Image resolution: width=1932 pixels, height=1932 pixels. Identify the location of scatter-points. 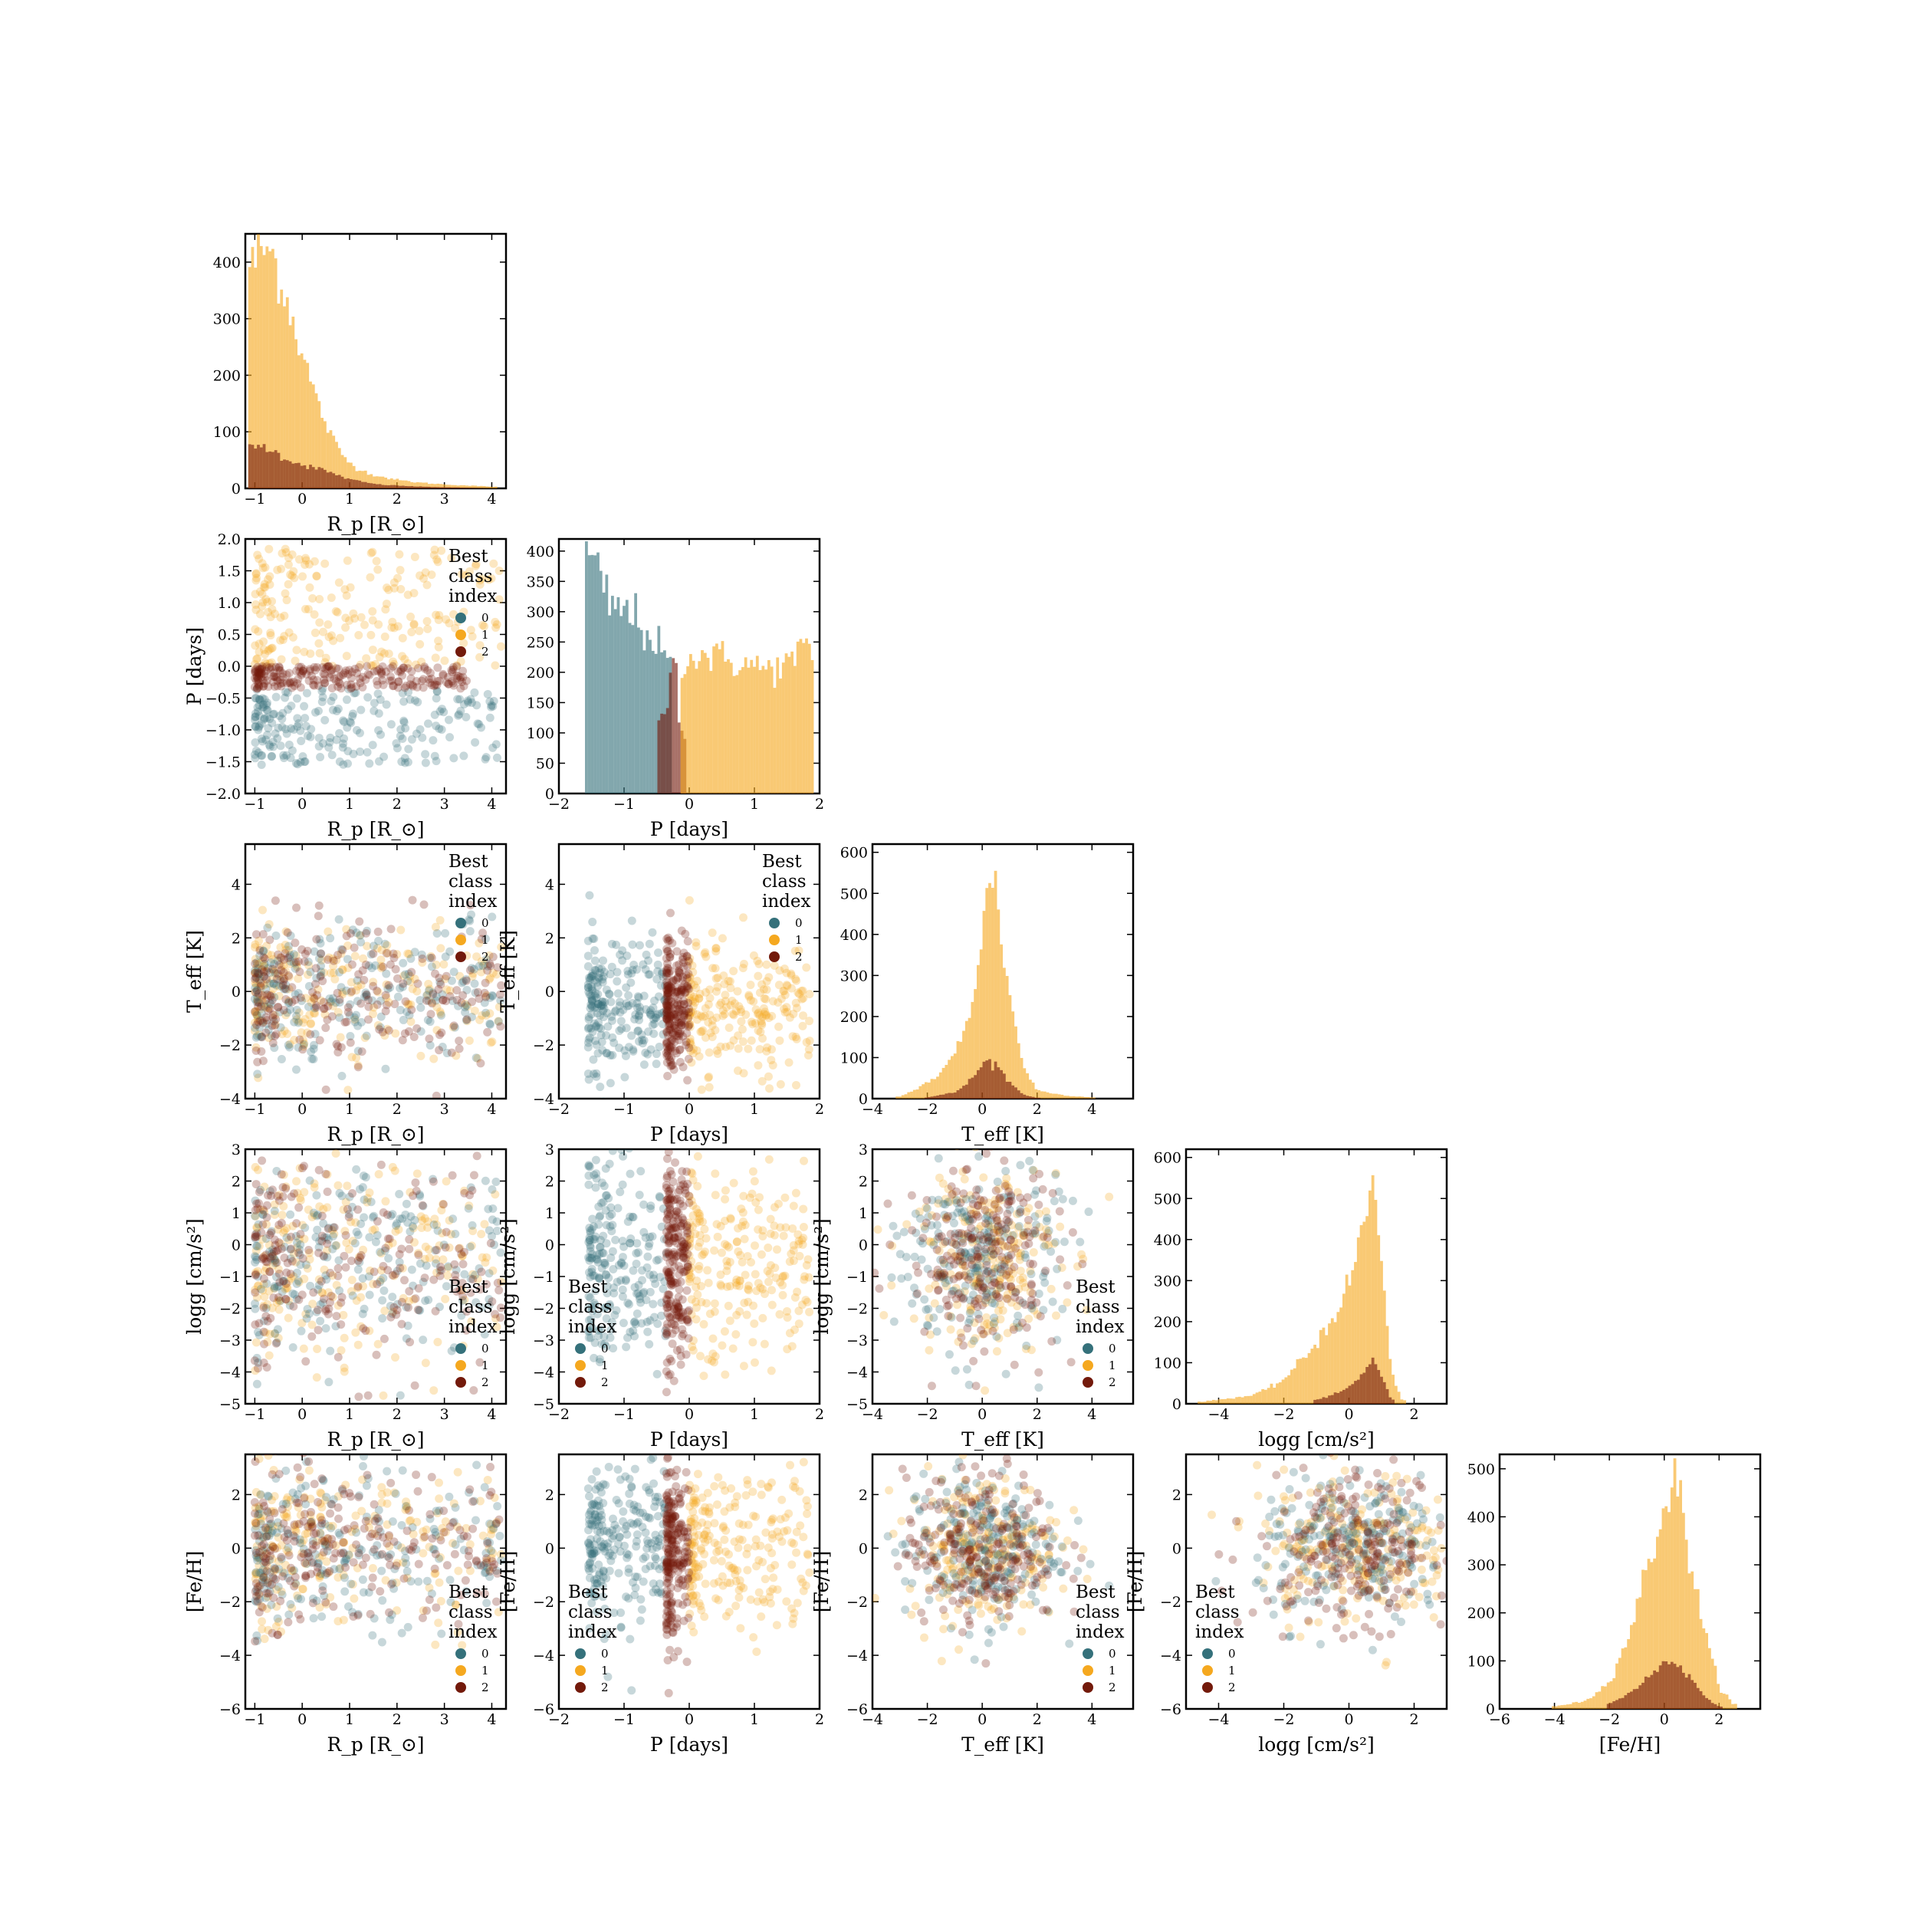
(378, 997).